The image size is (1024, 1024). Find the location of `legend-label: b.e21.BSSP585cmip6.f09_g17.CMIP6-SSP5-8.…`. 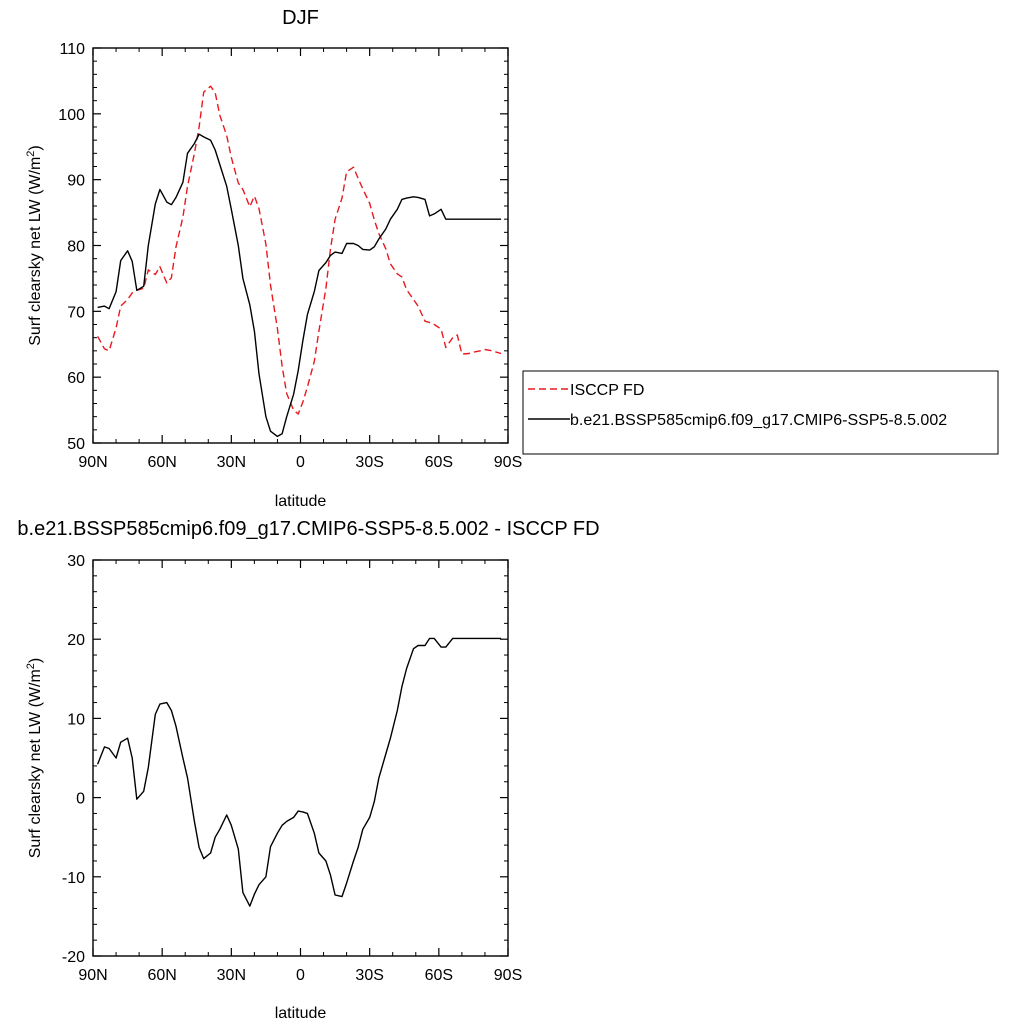

legend-label: b.e21.BSSP585cmip6.f09_g17.CMIP6-SSP5-8.… is located at coordinates (758, 420).